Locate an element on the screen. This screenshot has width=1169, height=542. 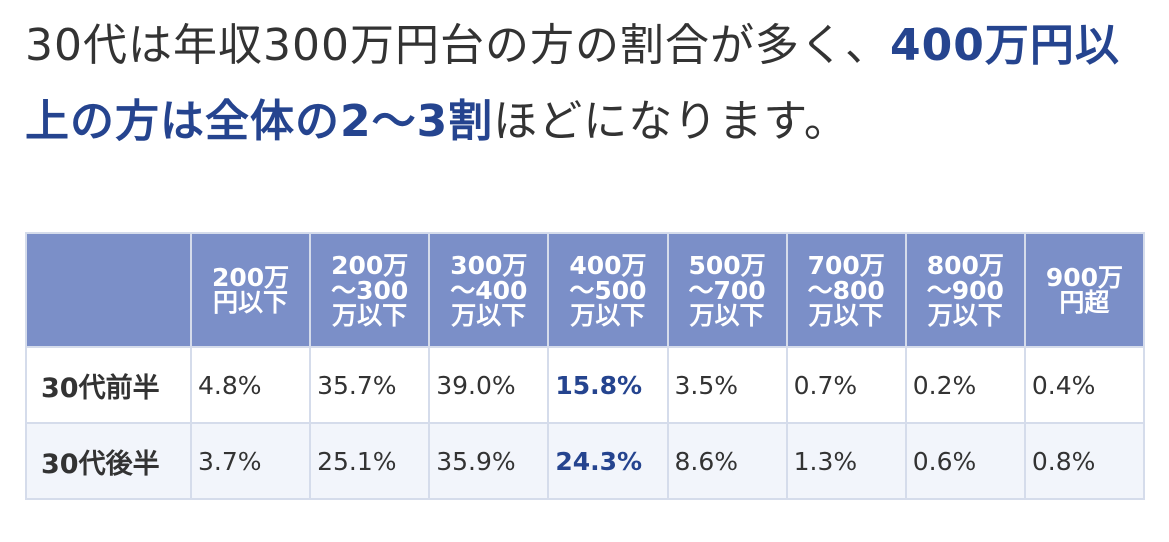
cell: 24.3% is located at coordinates (608, 461).